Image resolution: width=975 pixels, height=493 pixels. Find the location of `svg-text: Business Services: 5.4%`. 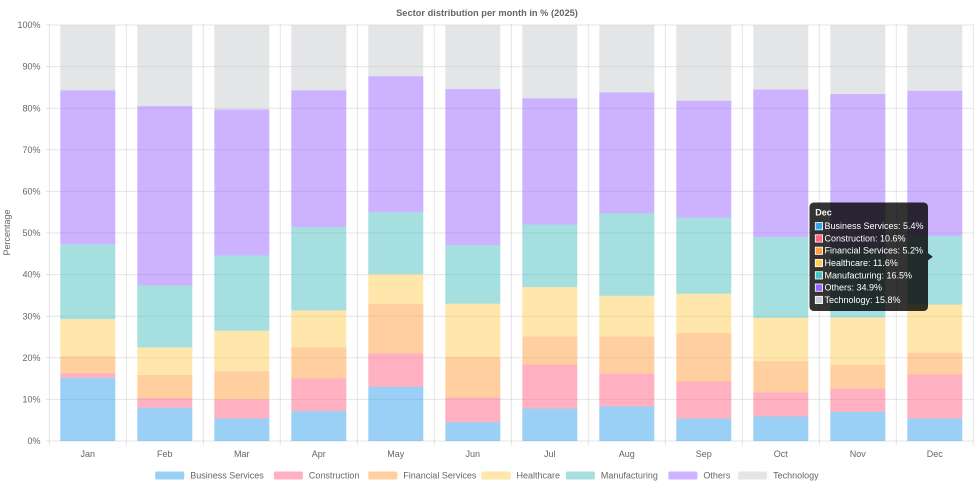

svg-text: Business Services: 5.4% is located at coordinates (874, 226).